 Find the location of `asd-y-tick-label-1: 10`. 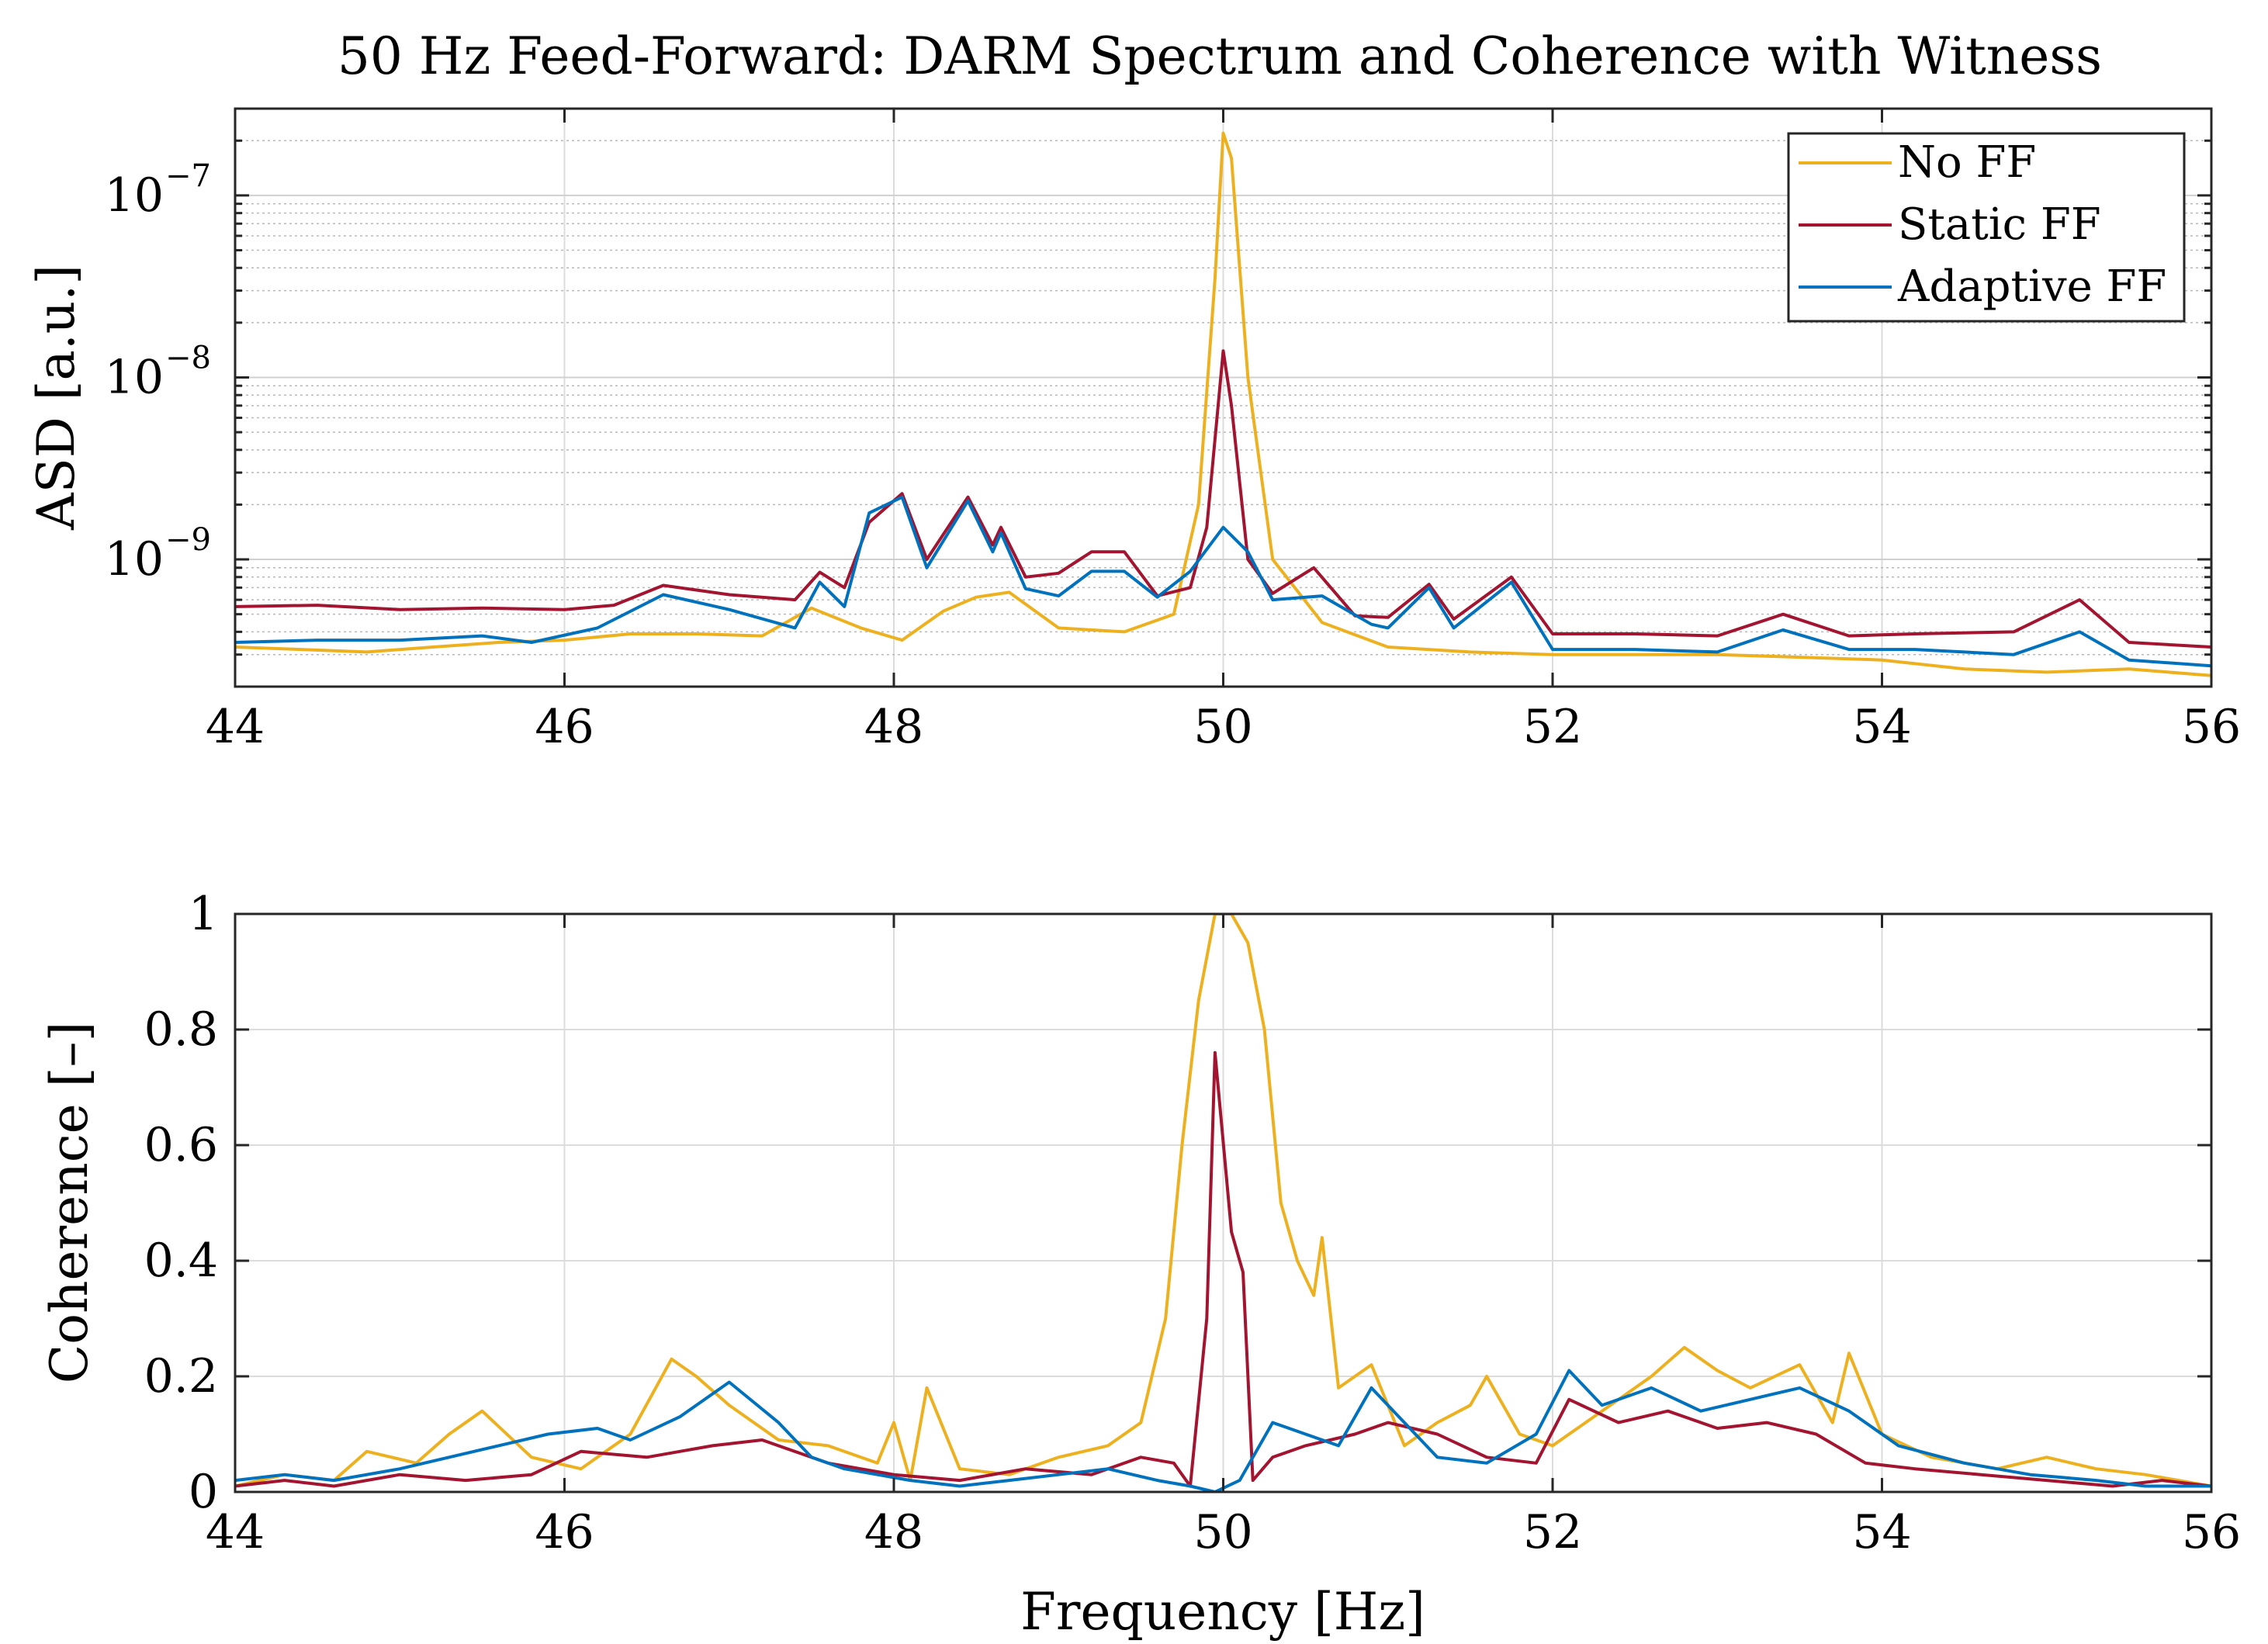

asd-y-tick-label-1: 10 is located at coordinates (134, 377).